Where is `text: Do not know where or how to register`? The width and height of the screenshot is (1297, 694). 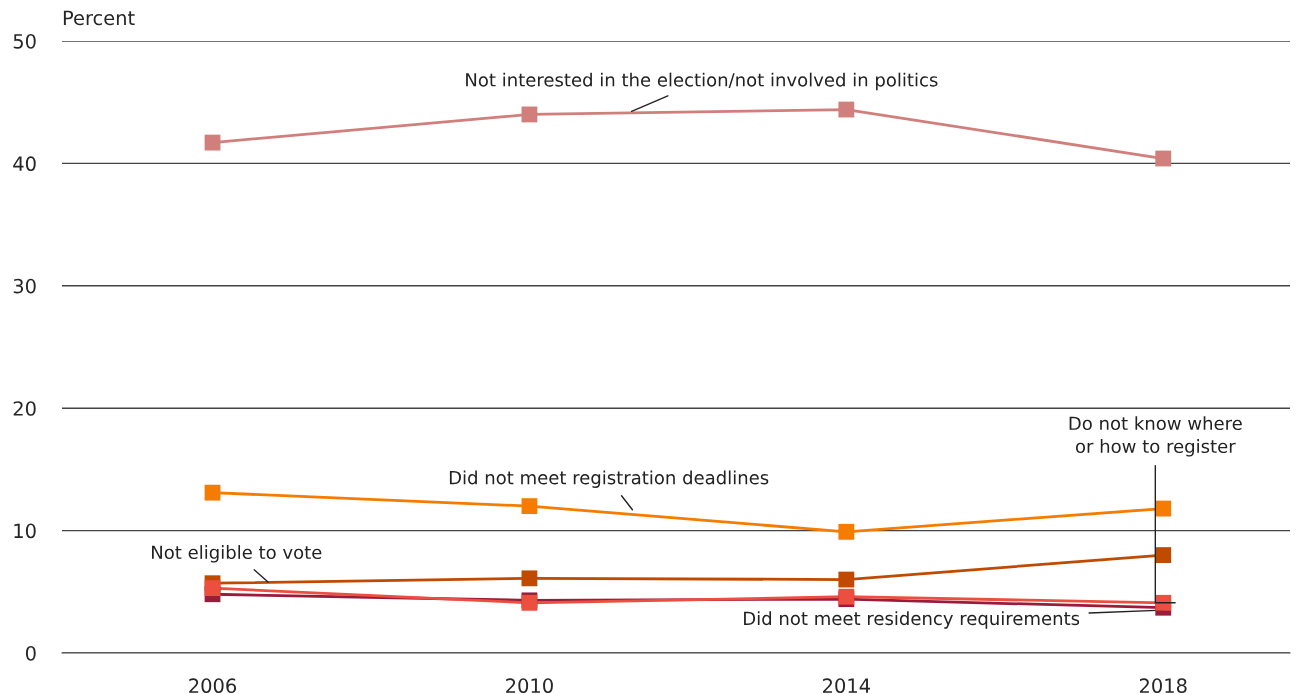 text: Do not know where or how to register is located at coordinates (1155, 436).